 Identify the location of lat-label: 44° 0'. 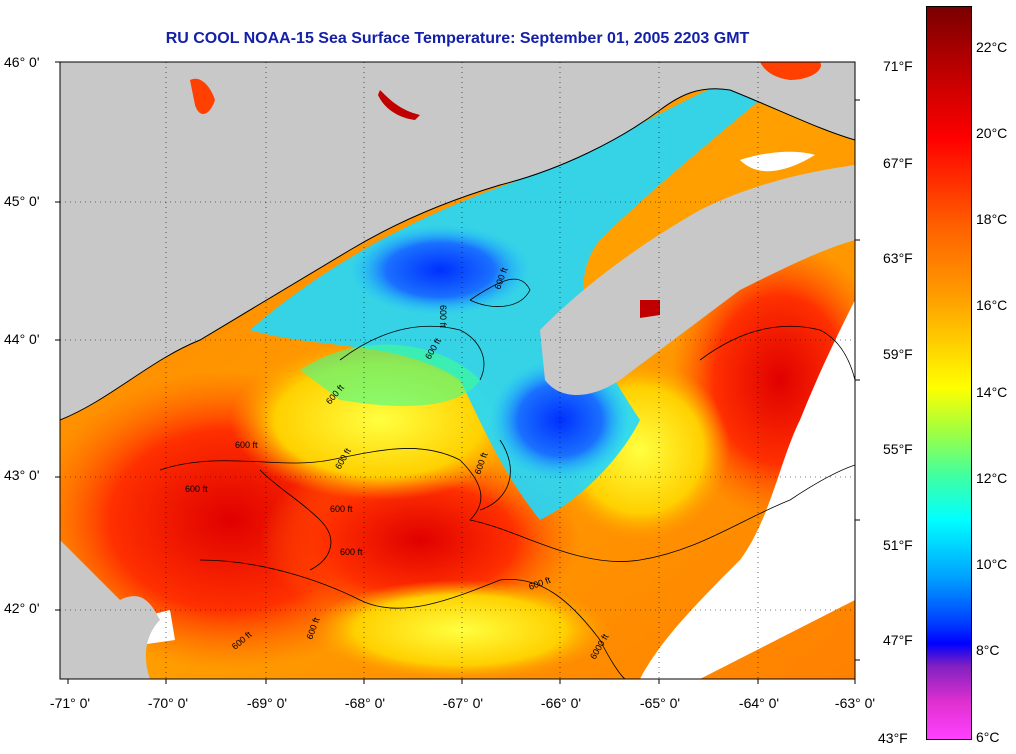
(22, 339).